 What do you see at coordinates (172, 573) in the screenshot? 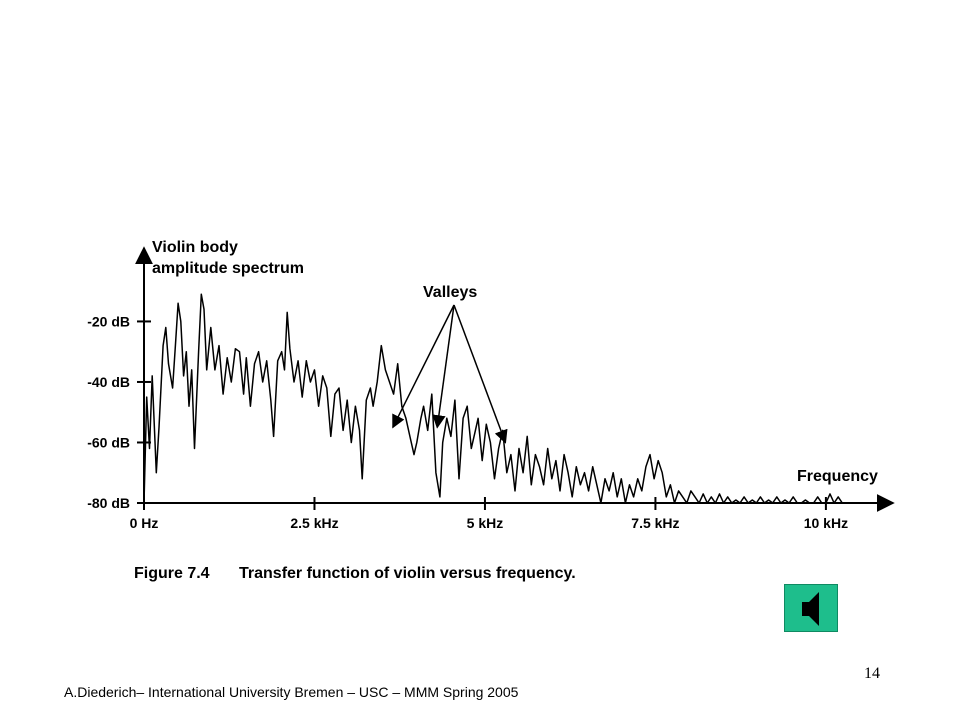
I see `figure-number: Figure 7.4` at bounding box center [172, 573].